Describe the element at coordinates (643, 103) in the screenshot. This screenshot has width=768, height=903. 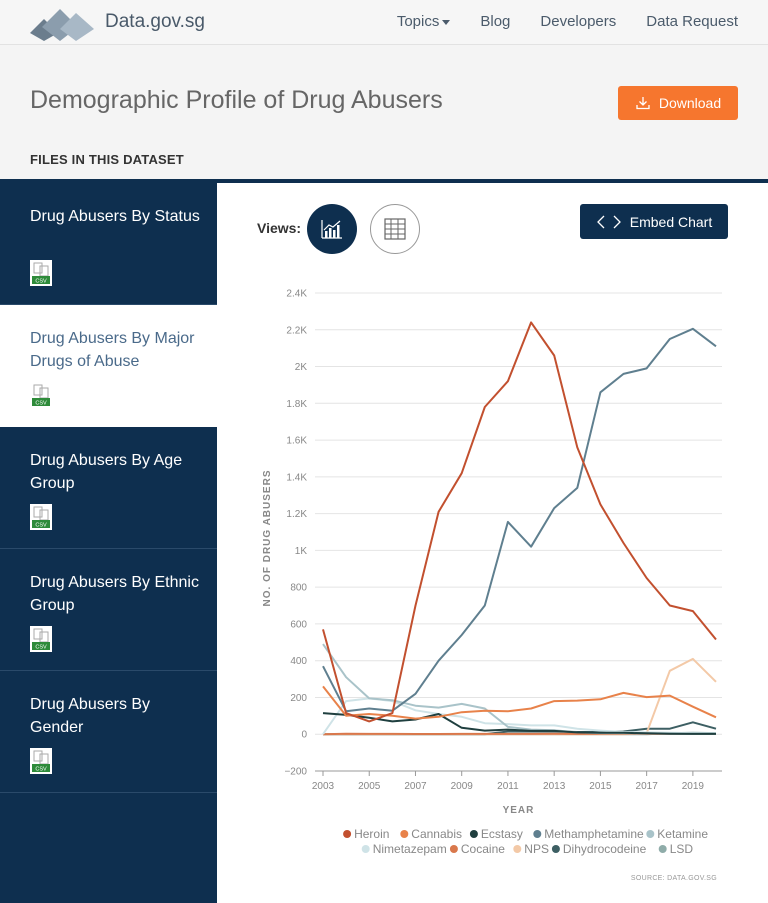
I see `download-icon` at that location.